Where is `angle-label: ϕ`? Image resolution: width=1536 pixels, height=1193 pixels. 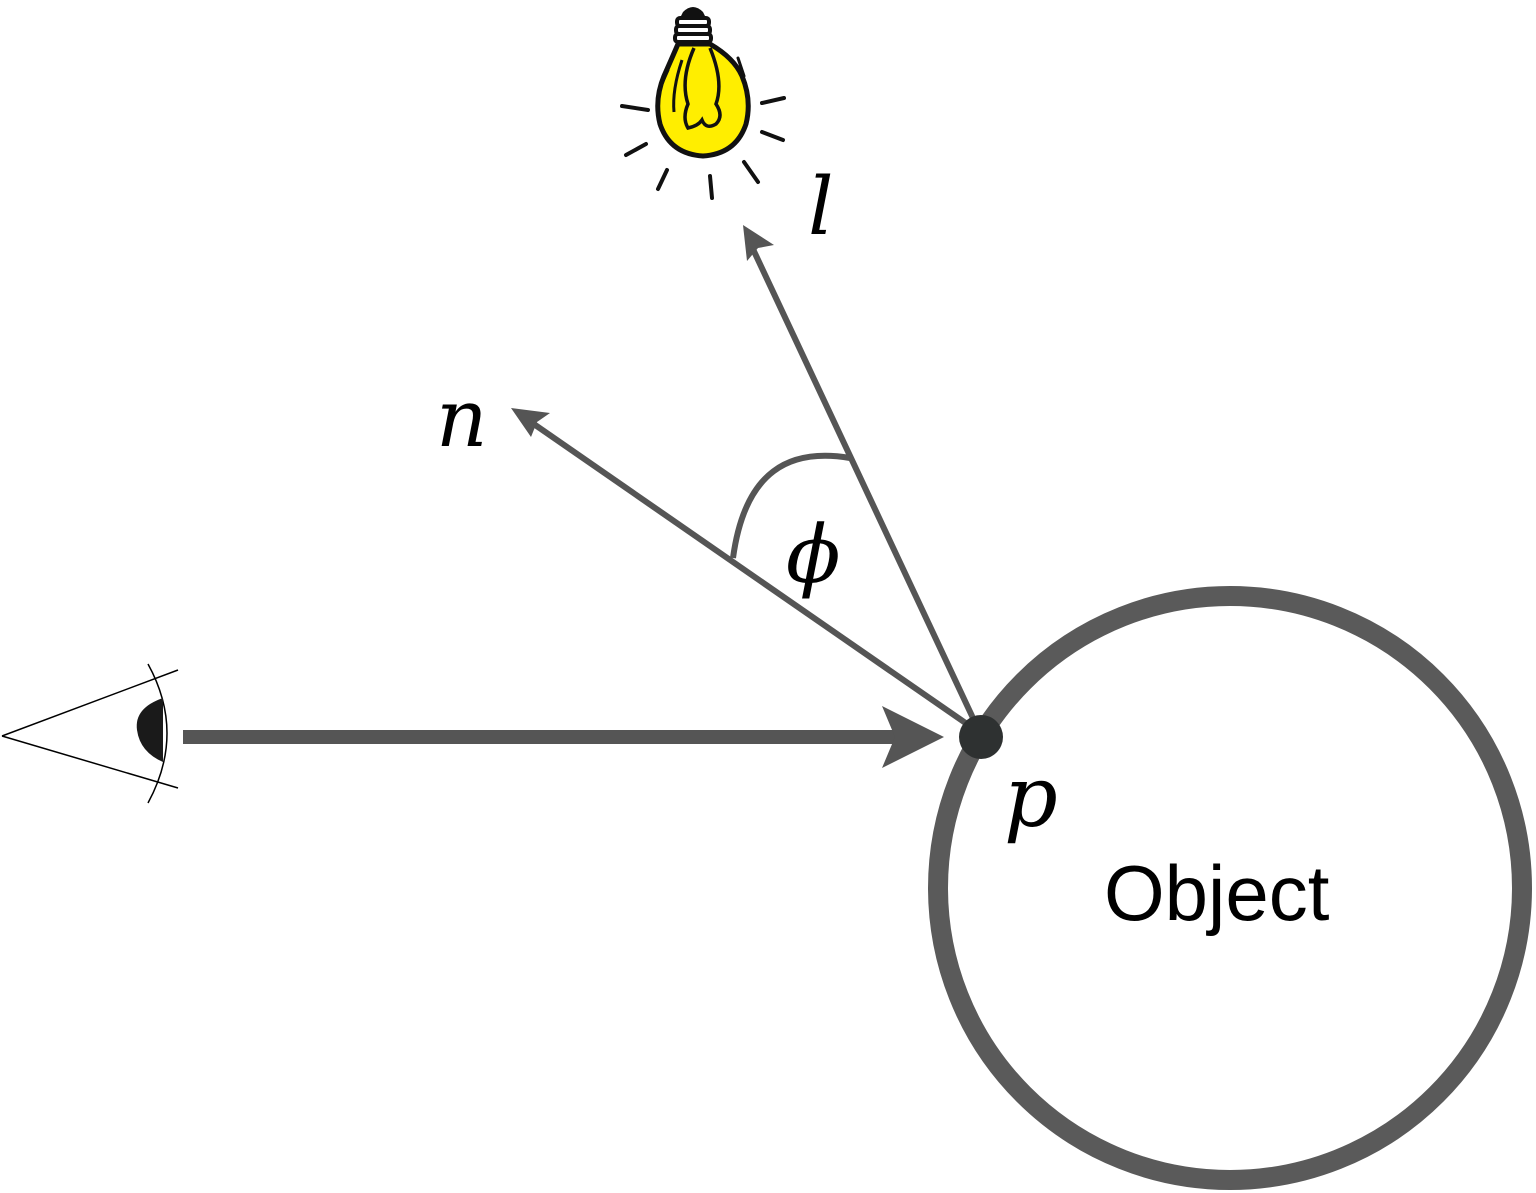
angle-label: ϕ is located at coordinates (813, 554).